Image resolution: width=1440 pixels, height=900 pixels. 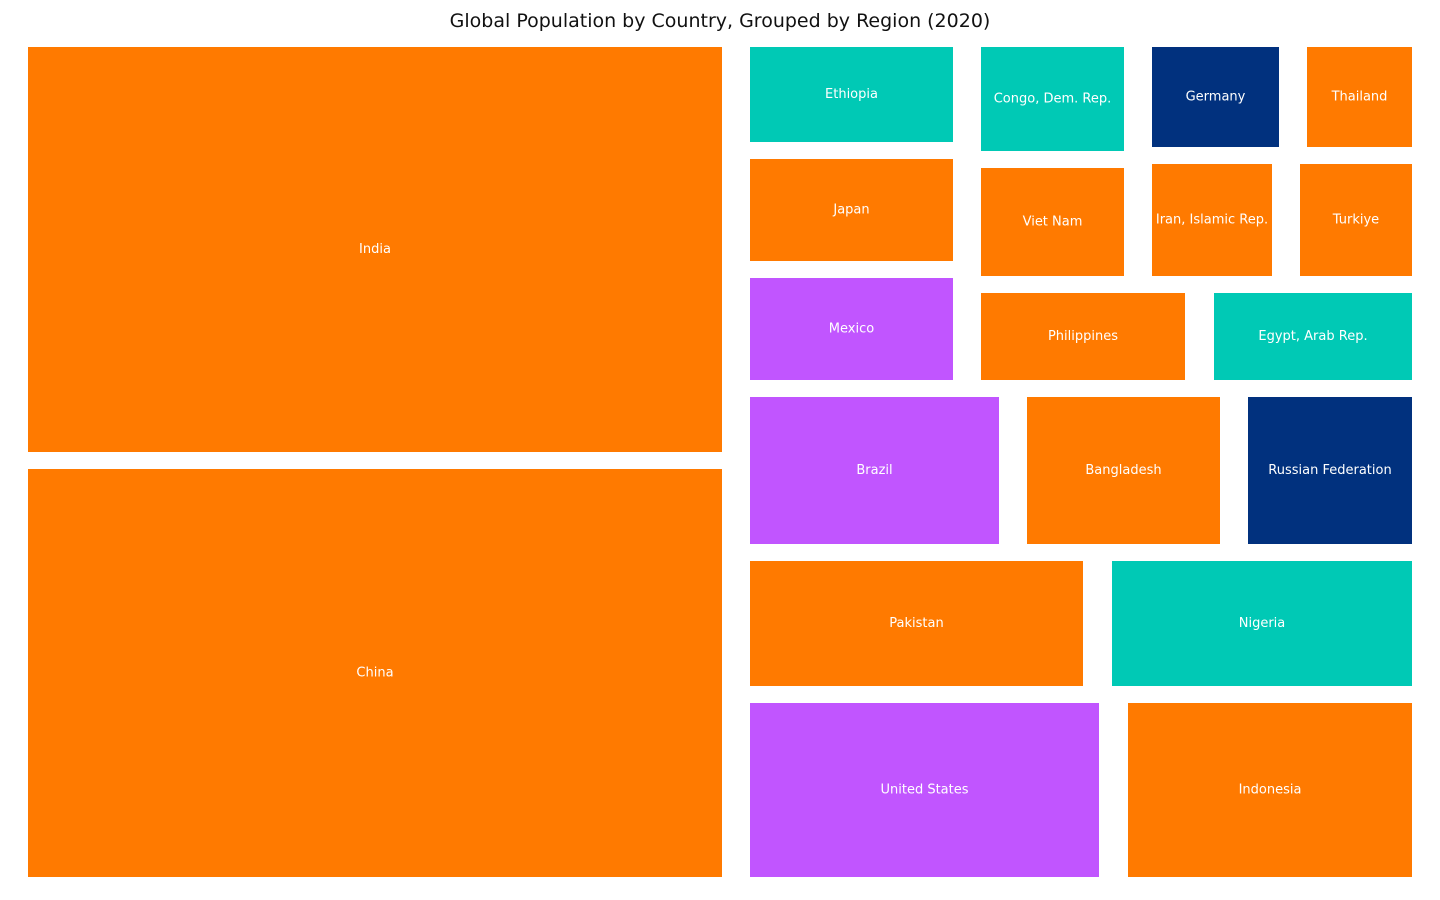 I want to click on treemap-label-philippines: Philippines, so click(x=1083, y=336).